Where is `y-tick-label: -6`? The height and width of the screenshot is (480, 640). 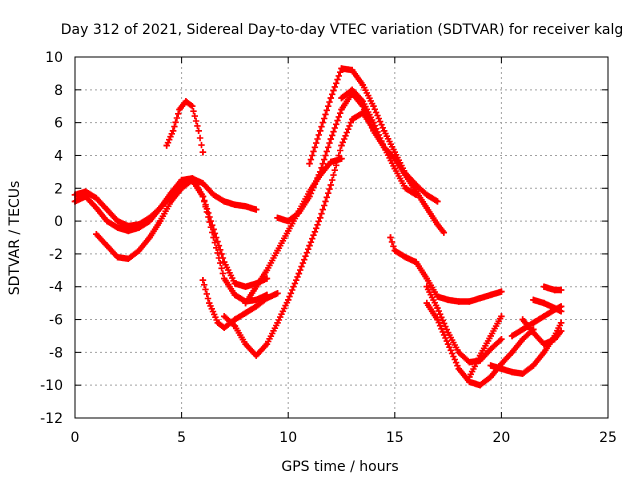
y-tick-label: -6 is located at coordinates (56, 321).